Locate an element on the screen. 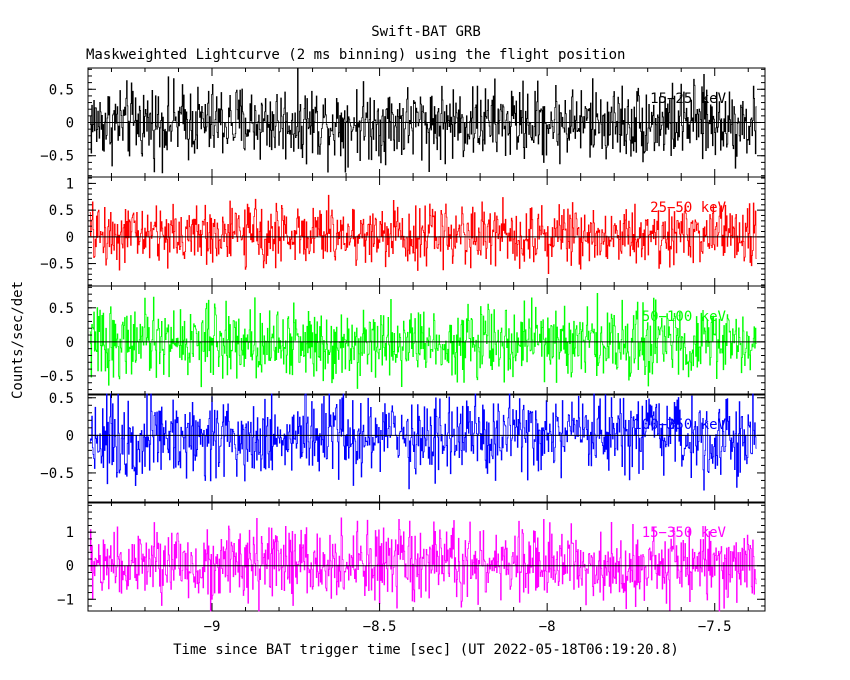 The width and height of the screenshot is (850, 680). y-tick-label: −1 is located at coordinates (65, 600).